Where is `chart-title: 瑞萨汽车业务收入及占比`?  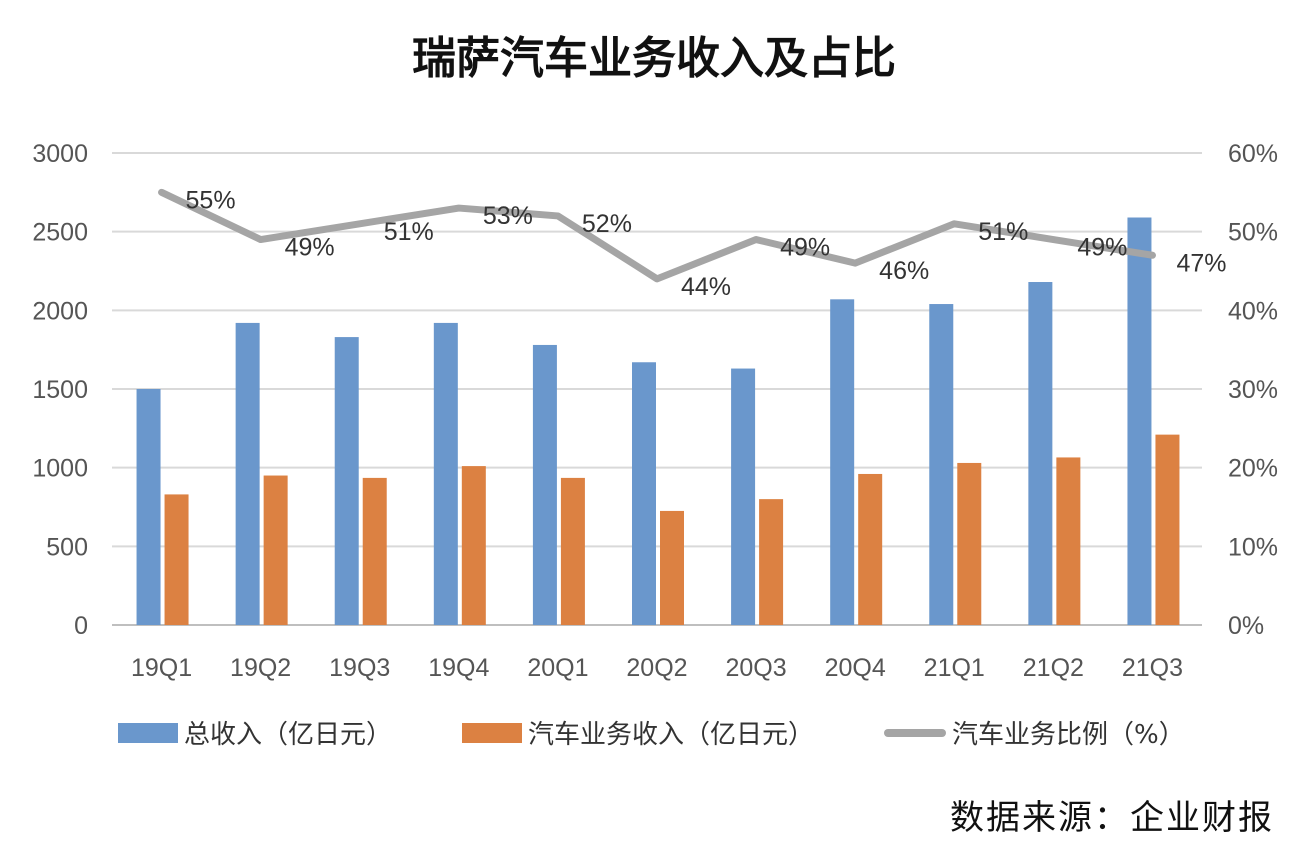 chart-title: 瑞萨汽车业务收入及占比 is located at coordinates (654, 58).